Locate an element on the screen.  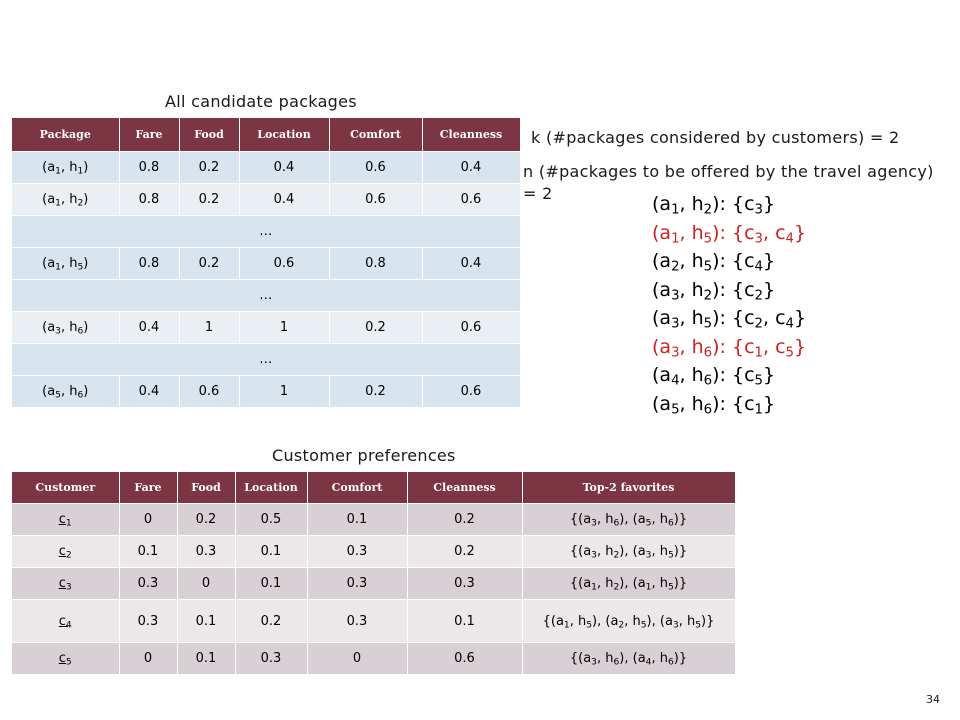
customer-cell: c5 is located at coordinates (66, 658).